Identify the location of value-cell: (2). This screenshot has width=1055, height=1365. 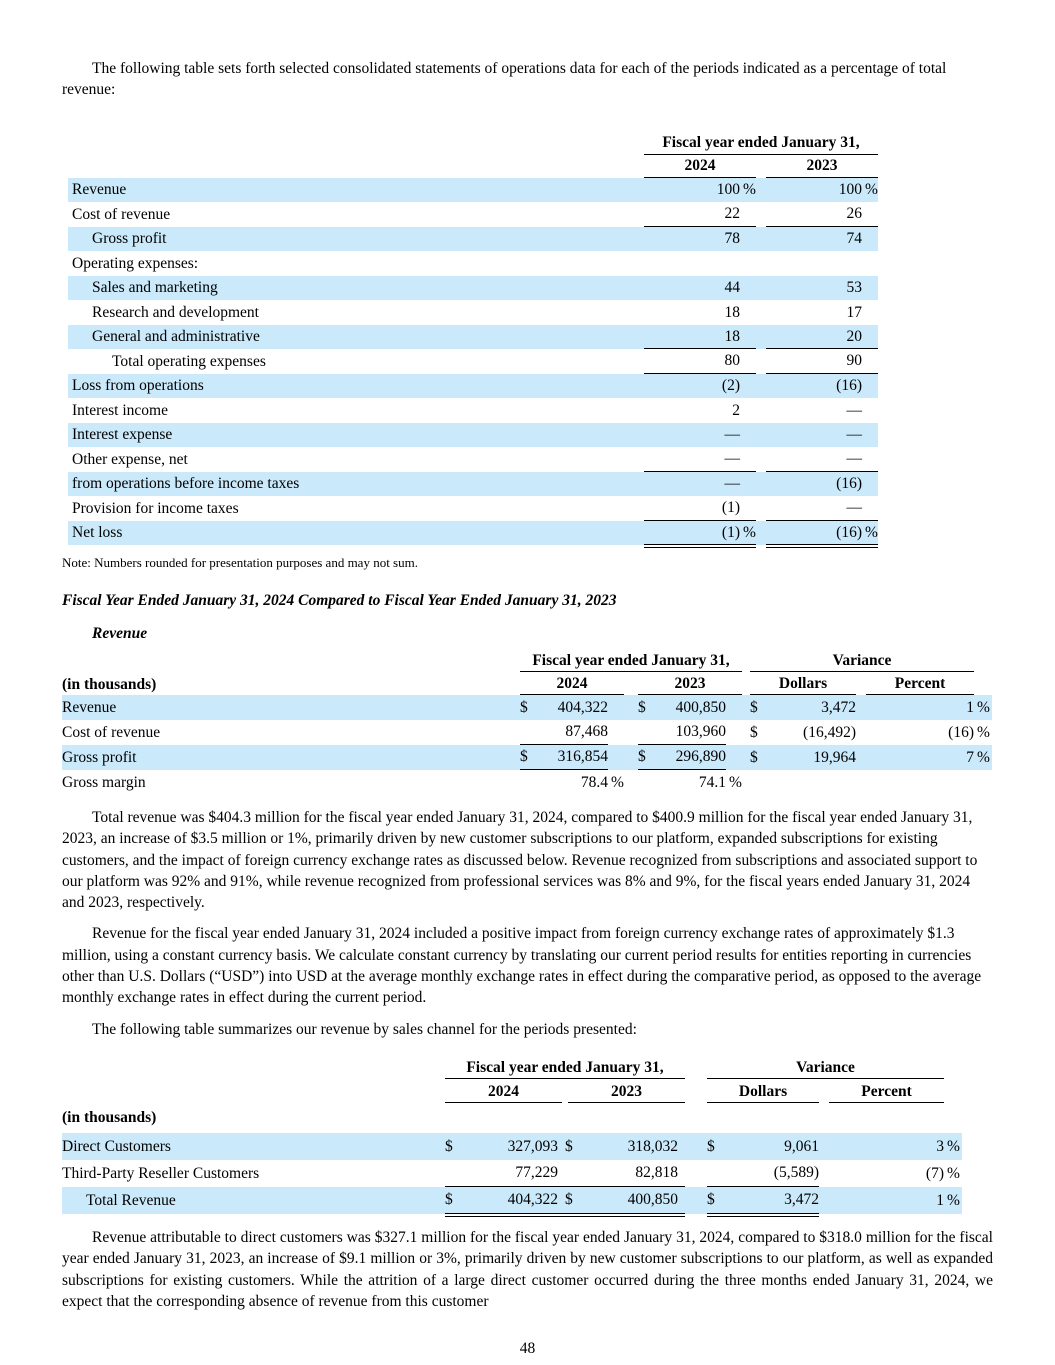
(730, 386).